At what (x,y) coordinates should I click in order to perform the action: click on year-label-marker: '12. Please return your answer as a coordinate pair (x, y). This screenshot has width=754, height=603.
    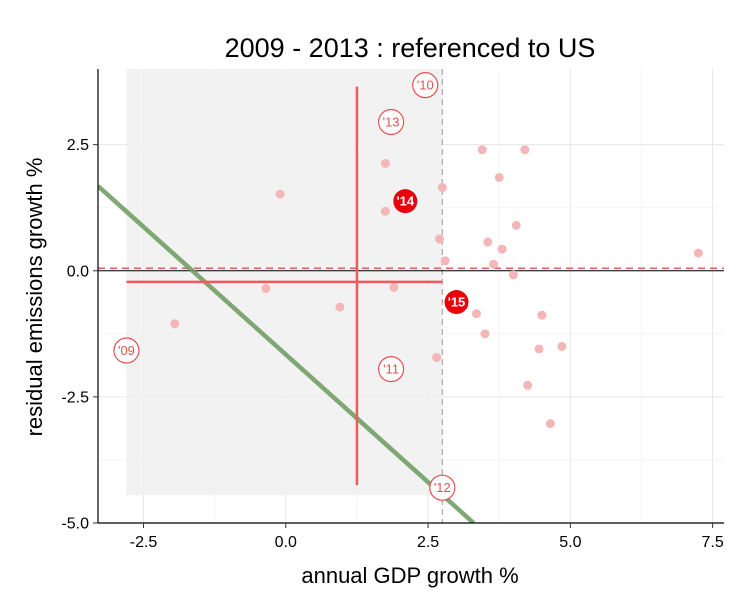
    Looking at the image, I should click on (442, 487).